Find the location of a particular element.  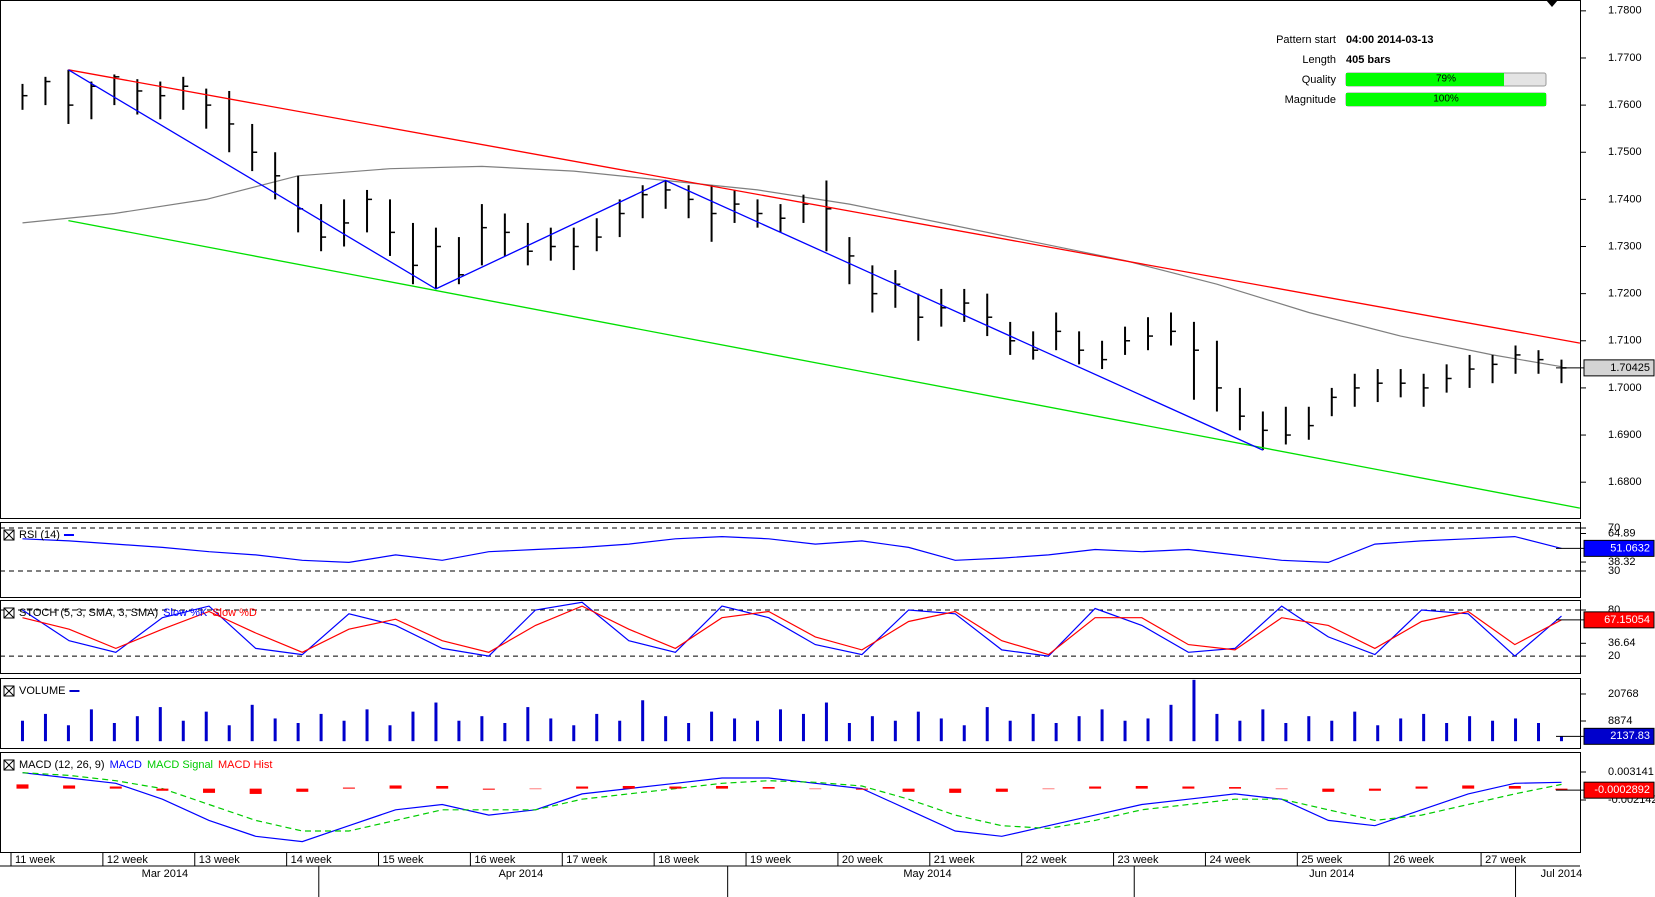

legend-entry: Slow %K is located at coordinates (185, 613).